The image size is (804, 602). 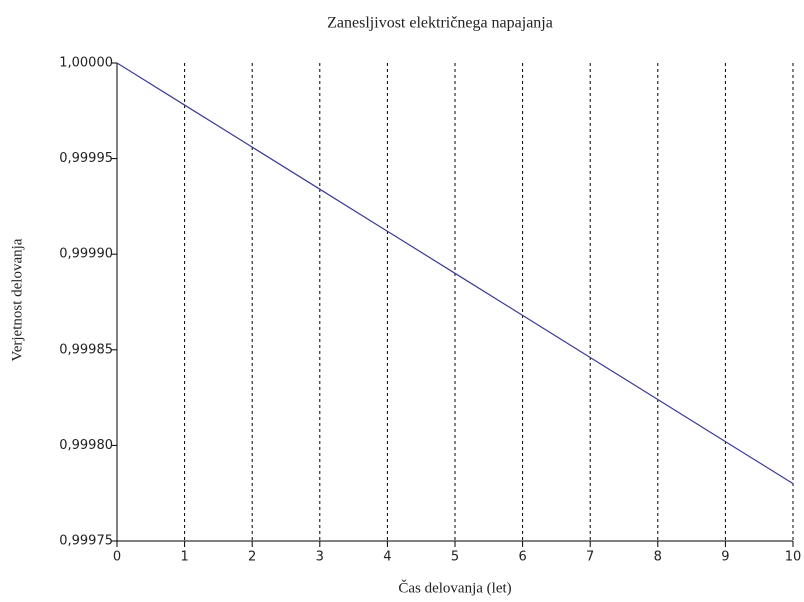 What do you see at coordinates (725, 557) in the screenshot?
I see `x-tick-label: 9` at bounding box center [725, 557].